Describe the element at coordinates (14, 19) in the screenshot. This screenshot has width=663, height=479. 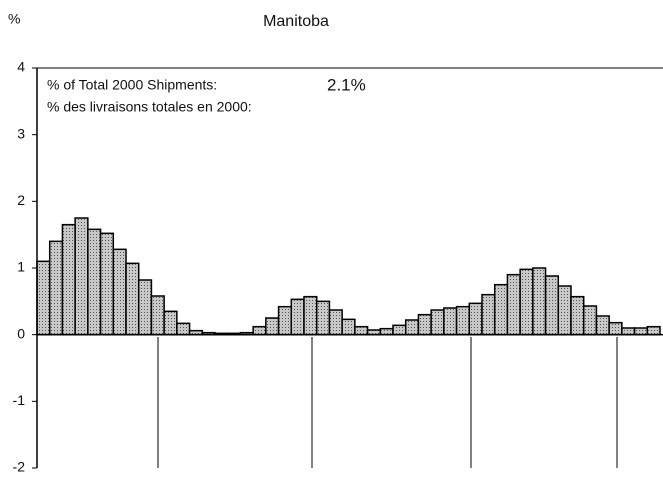
I see `y-axis-label: %` at that location.